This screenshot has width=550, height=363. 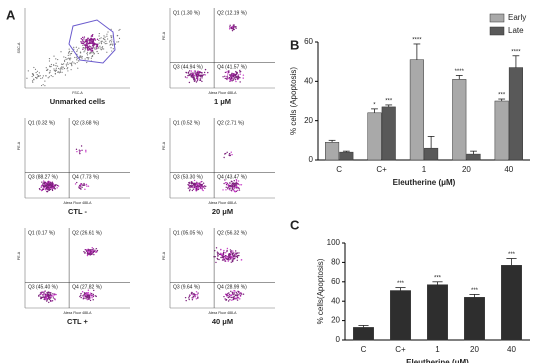 I want to click on x-tick-label: 40, so click(x=508, y=169).